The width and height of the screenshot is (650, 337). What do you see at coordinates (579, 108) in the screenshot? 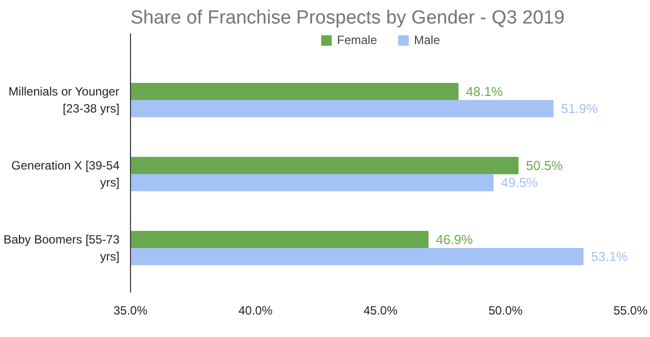
I see `data-label: 51.9%` at bounding box center [579, 108].